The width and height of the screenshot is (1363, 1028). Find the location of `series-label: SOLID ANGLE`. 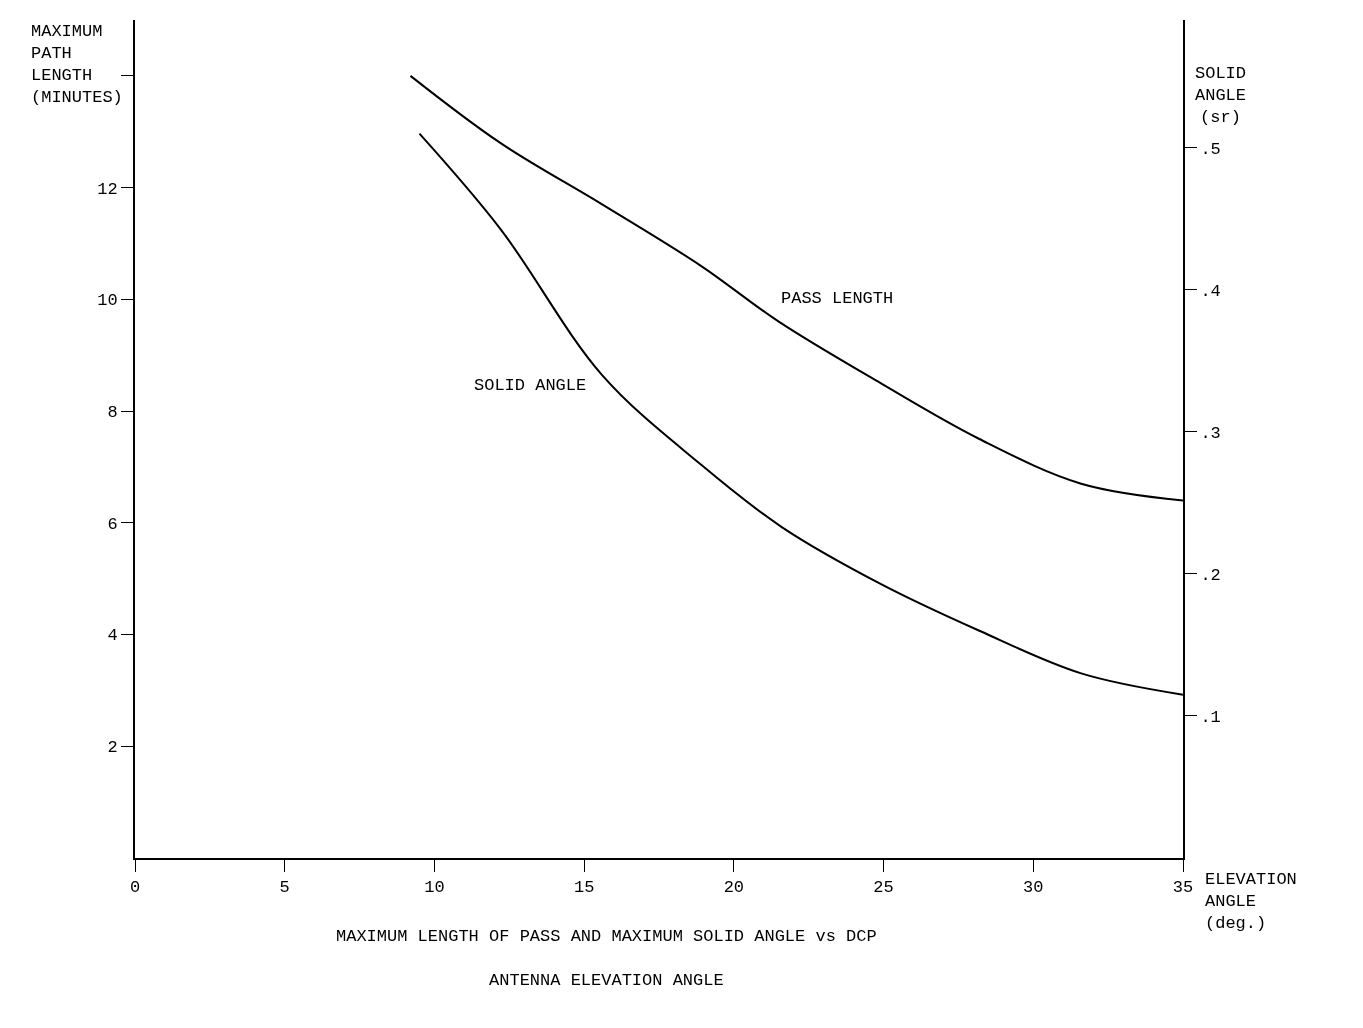

series-label: SOLID ANGLE is located at coordinates (530, 385).